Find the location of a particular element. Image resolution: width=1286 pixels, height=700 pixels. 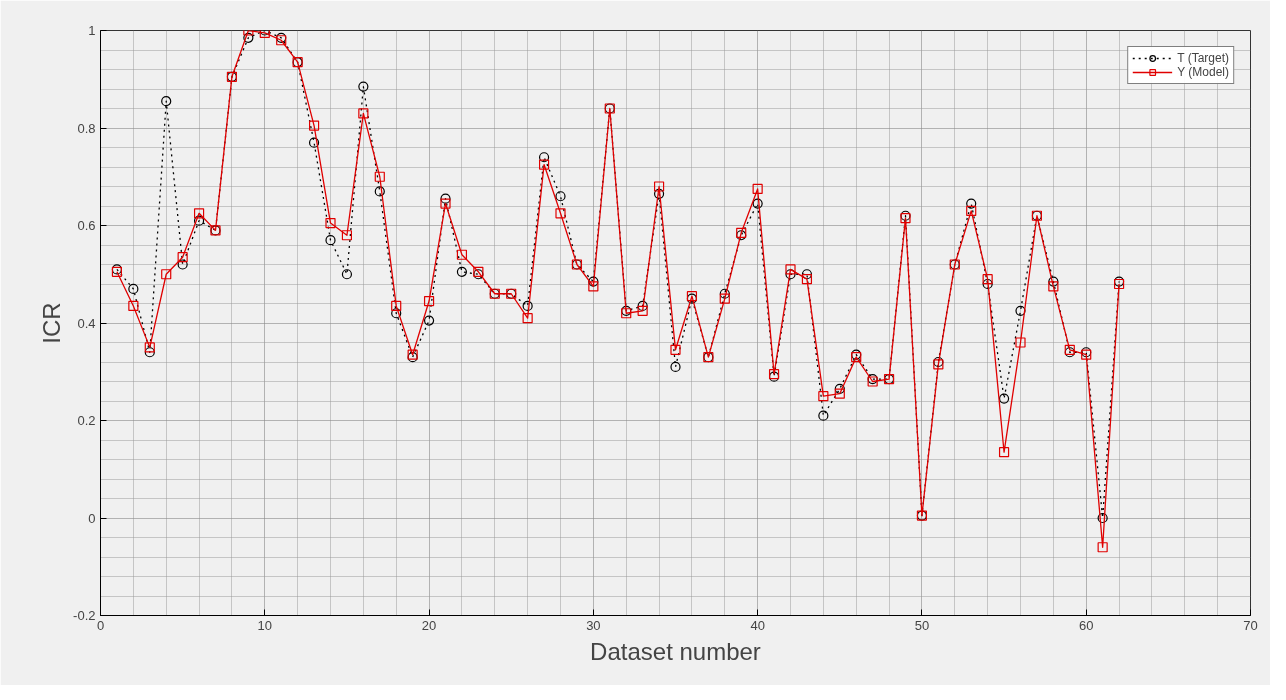

y-tick-label: 0.8 is located at coordinates (86, 128).